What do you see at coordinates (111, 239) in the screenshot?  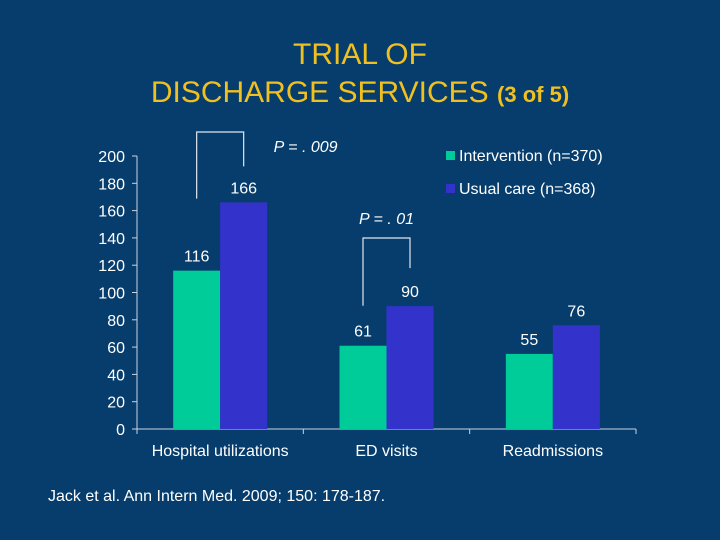 I see `y-tick-label: 140` at bounding box center [111, 239].